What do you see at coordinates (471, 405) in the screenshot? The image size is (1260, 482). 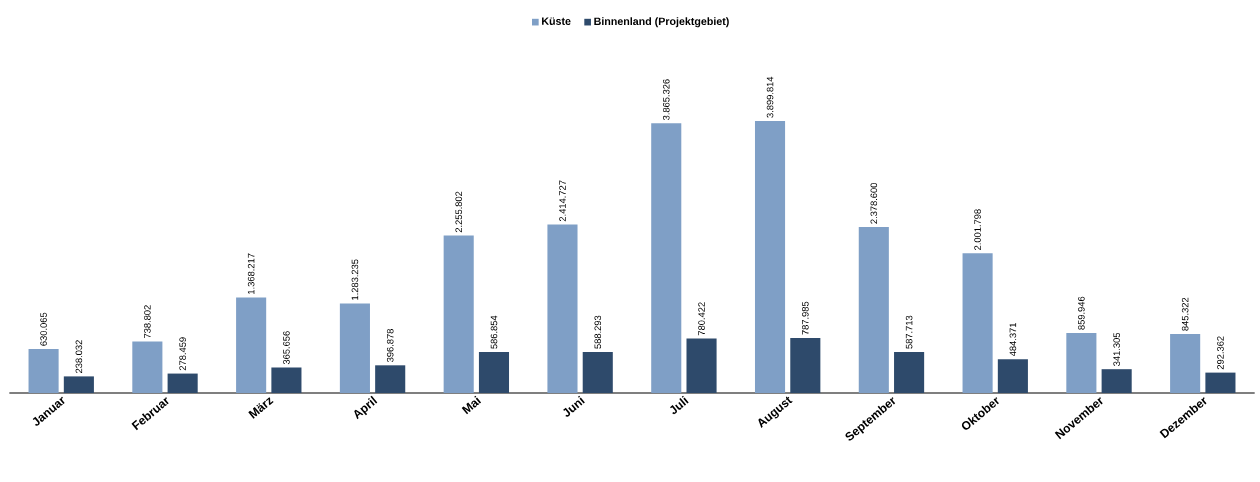 I see `x-tick-label: Mai` at bounding box center [471, 405].